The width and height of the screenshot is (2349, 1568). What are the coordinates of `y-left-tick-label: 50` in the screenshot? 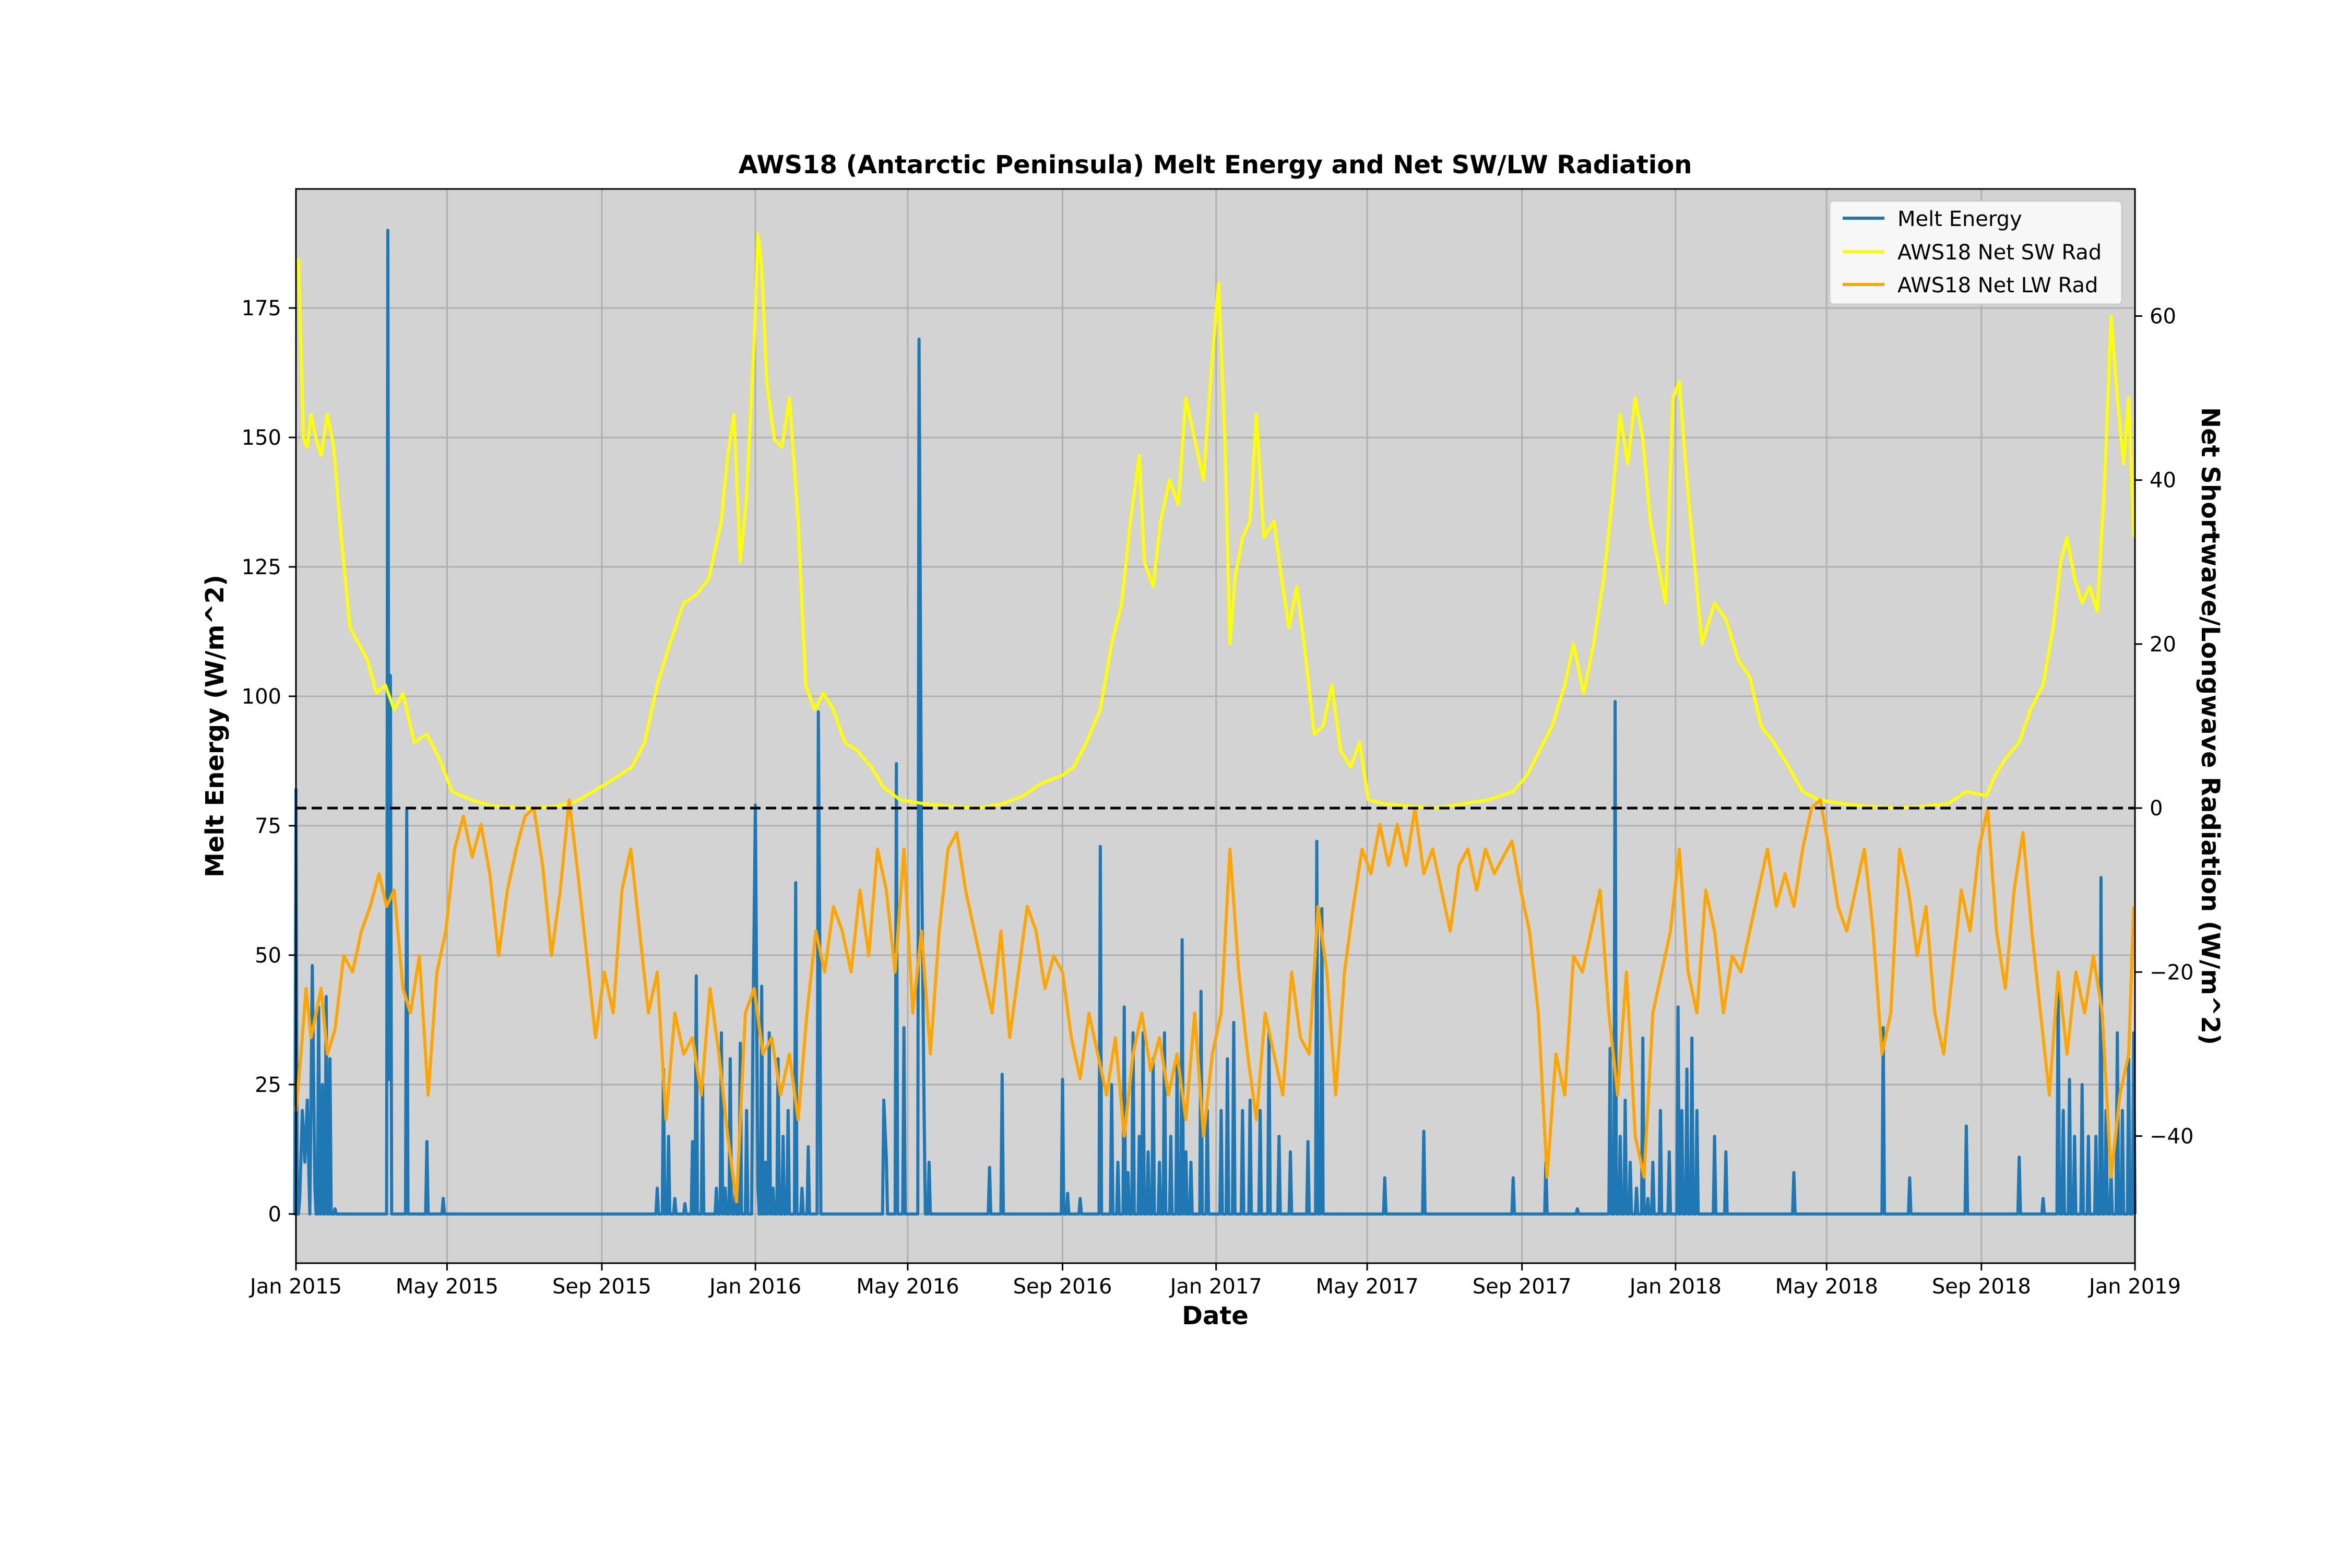 It's located at (268, 956).